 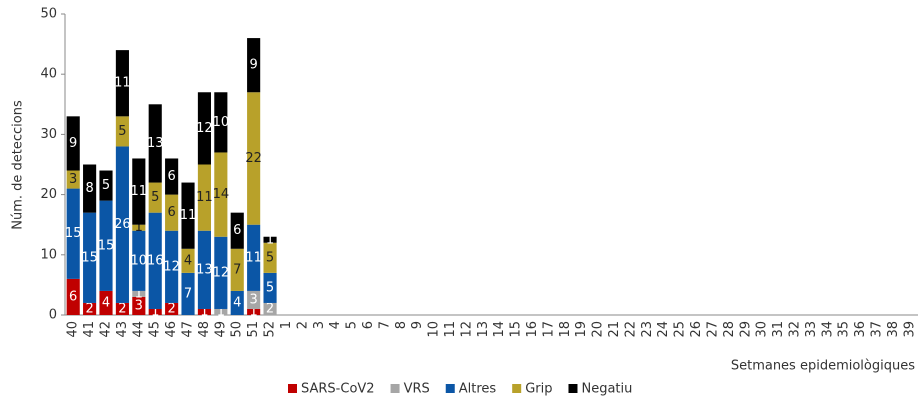 What do you see at coordinates (302, 325) in the screenshot?
I see `x-tick-label: 2` at bounding box center [302, 325].